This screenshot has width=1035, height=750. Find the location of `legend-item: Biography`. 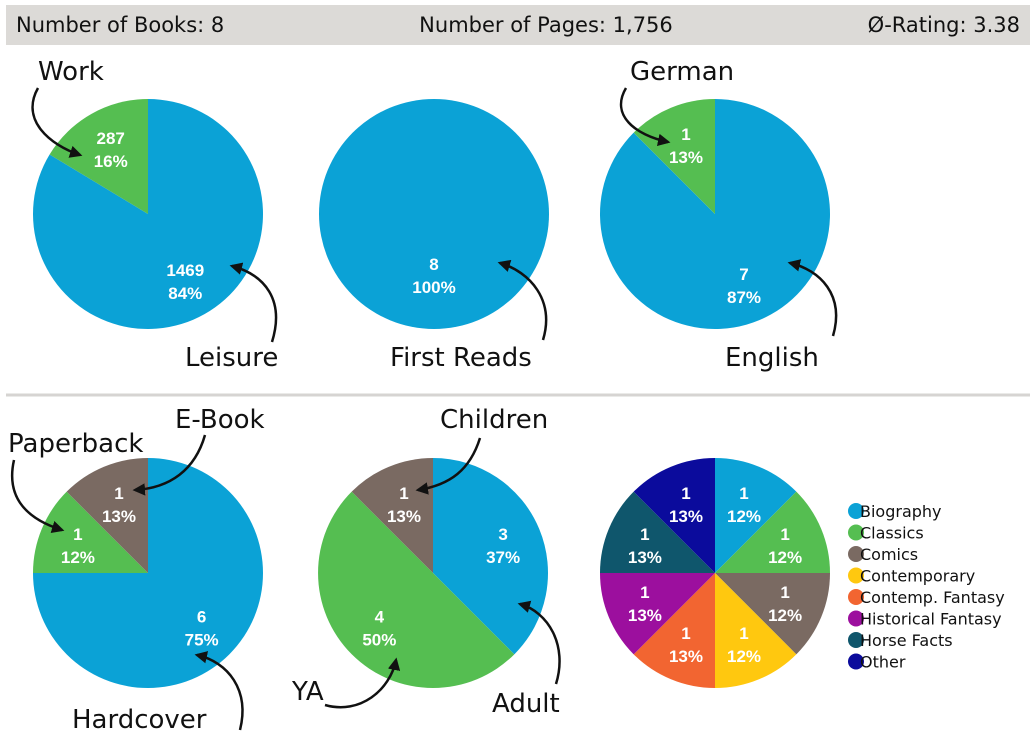

legend-item: Biography is located at coordinates (895, 511).